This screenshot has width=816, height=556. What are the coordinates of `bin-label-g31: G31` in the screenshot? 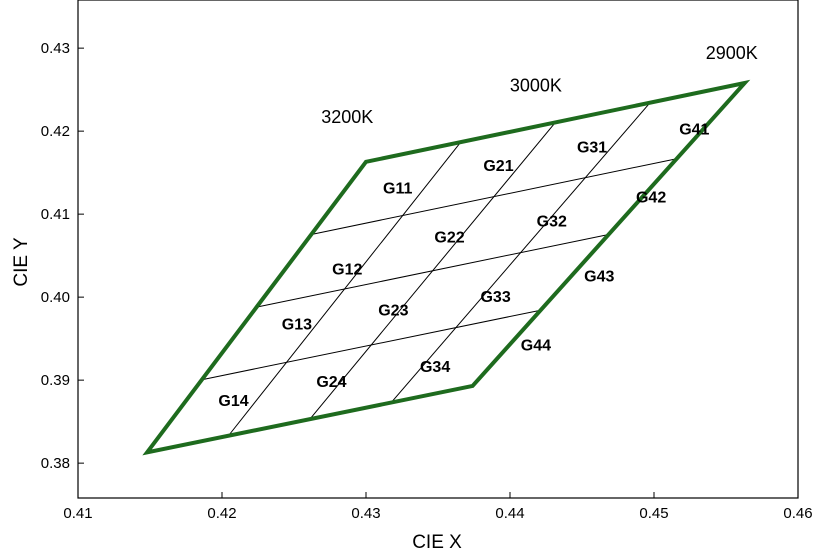 It's located at (592, 148).